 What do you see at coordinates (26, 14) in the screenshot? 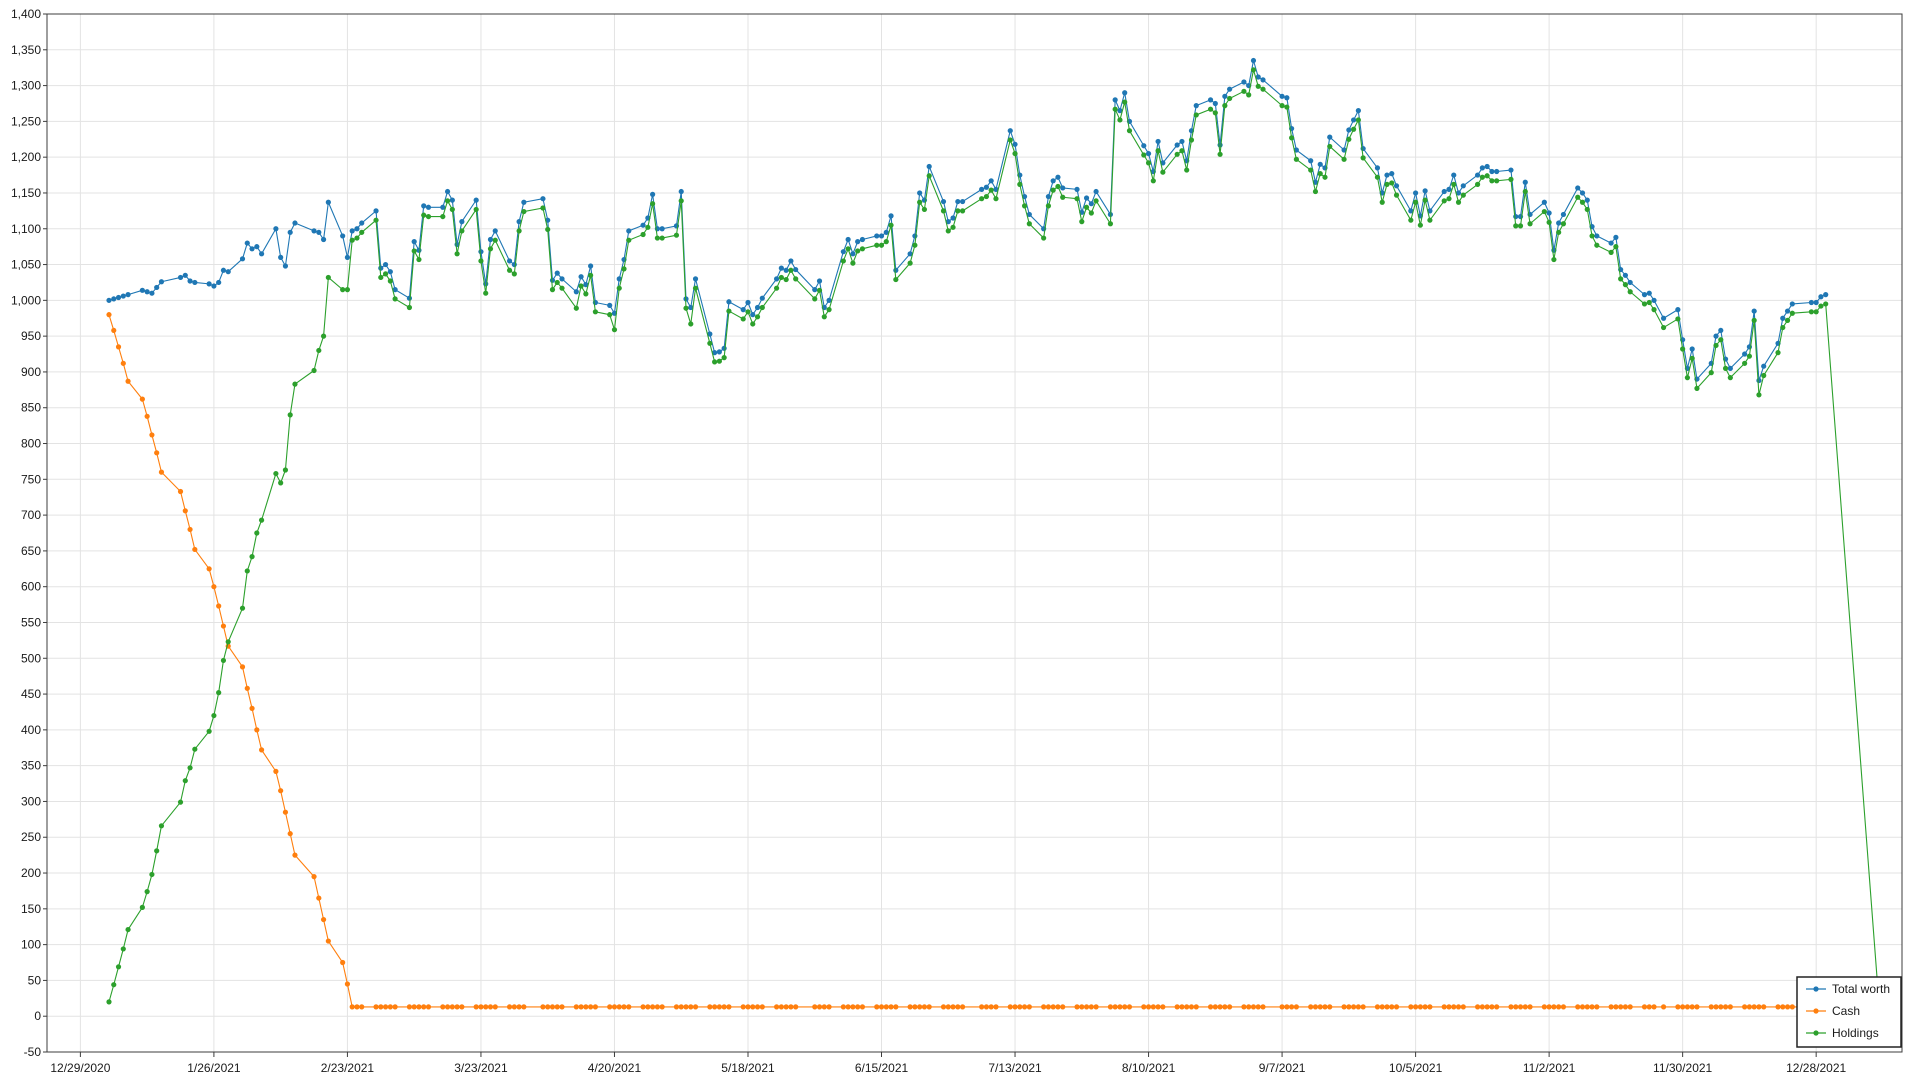
I see `y-tick-label: 1,400` at bounding box center [26, 14].